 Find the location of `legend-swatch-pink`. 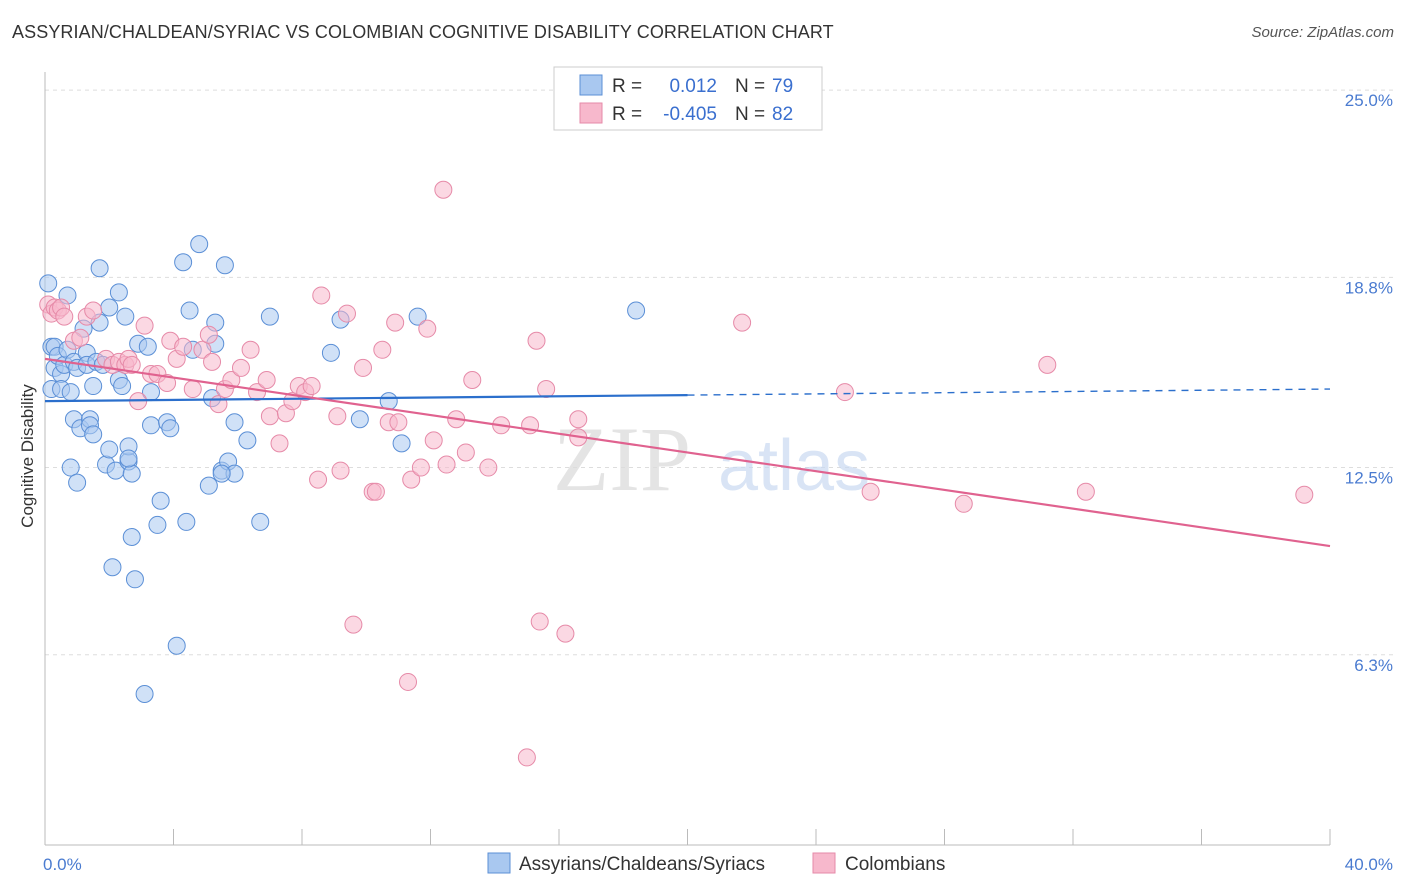

legend-swatch-pink is located at coordinates (591, 113).